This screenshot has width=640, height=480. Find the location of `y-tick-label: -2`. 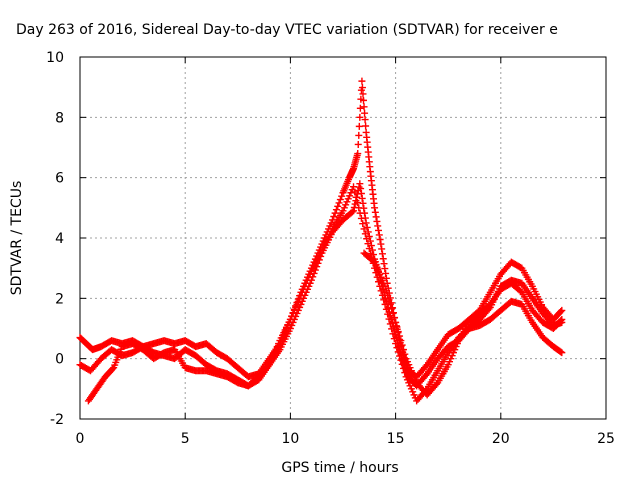

y-tick-label: -2 is located at coordinates (57, 420).